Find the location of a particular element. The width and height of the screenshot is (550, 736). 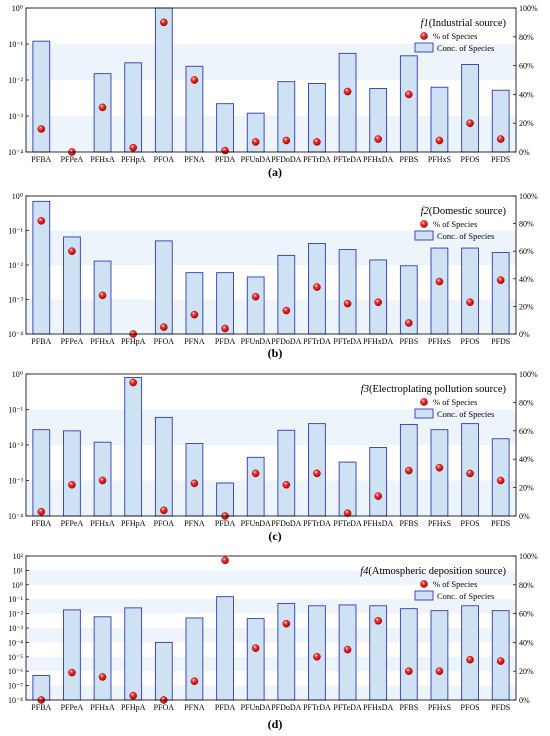

category-label: PFDoDA is located at coordinates (286, 523).